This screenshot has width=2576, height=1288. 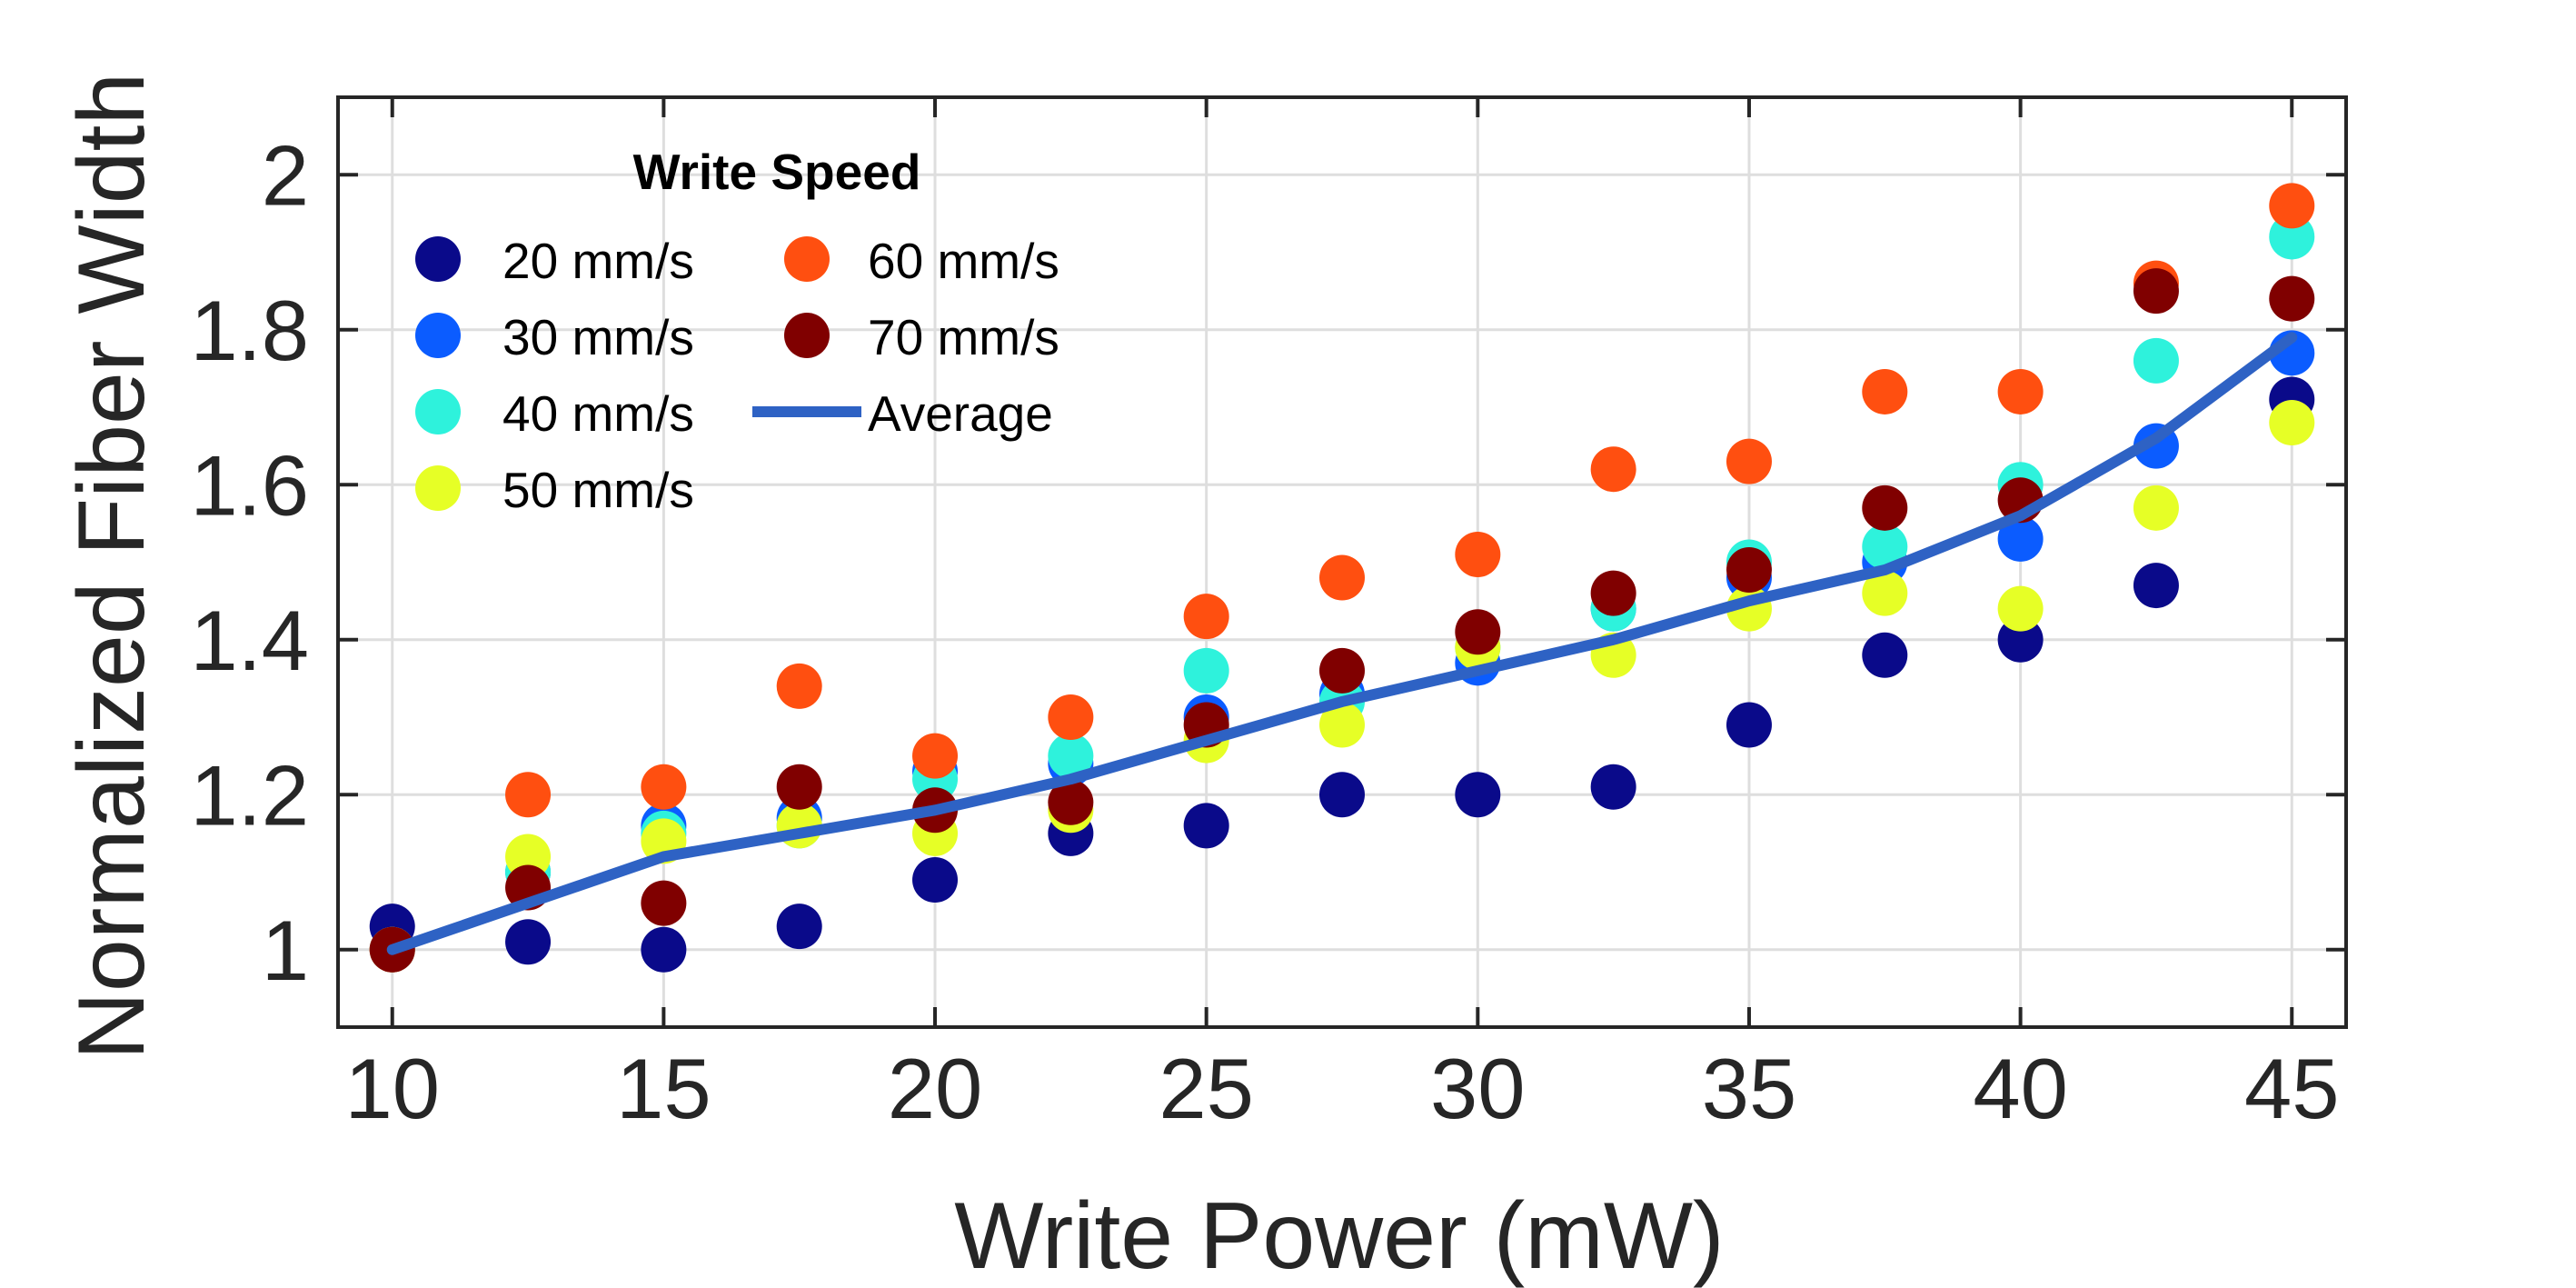 What do you see at coordinates (1478, 1089) in the screenshot?
I see `x-tick-label: 30` at bounding box center [1478, 1089].